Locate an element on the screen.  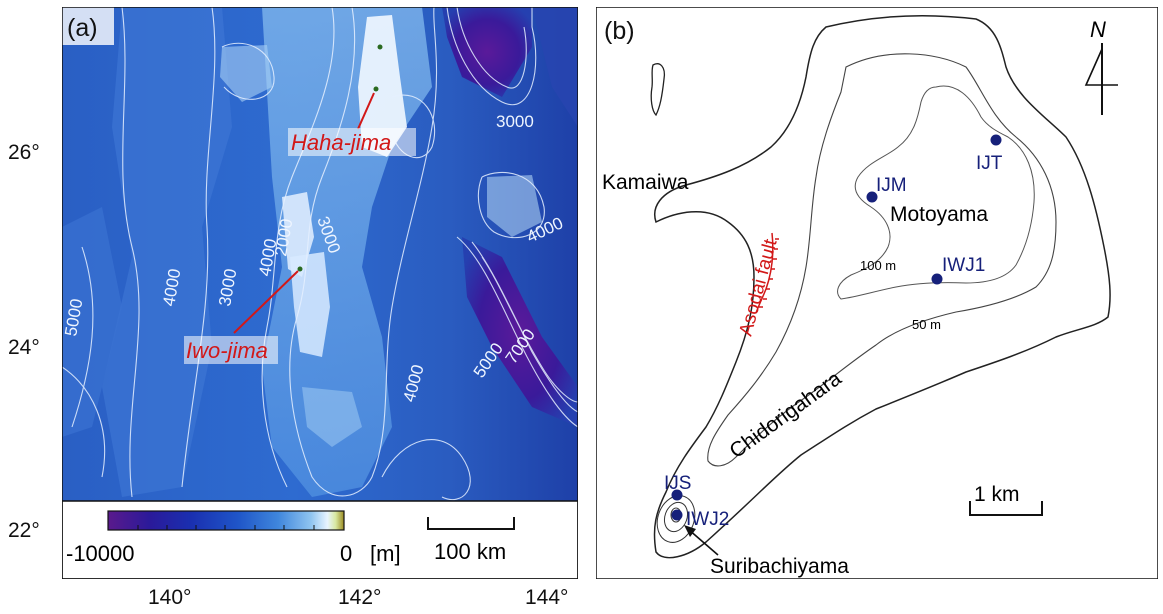
lat-tick: 22° is located at coordinates (24, 530).